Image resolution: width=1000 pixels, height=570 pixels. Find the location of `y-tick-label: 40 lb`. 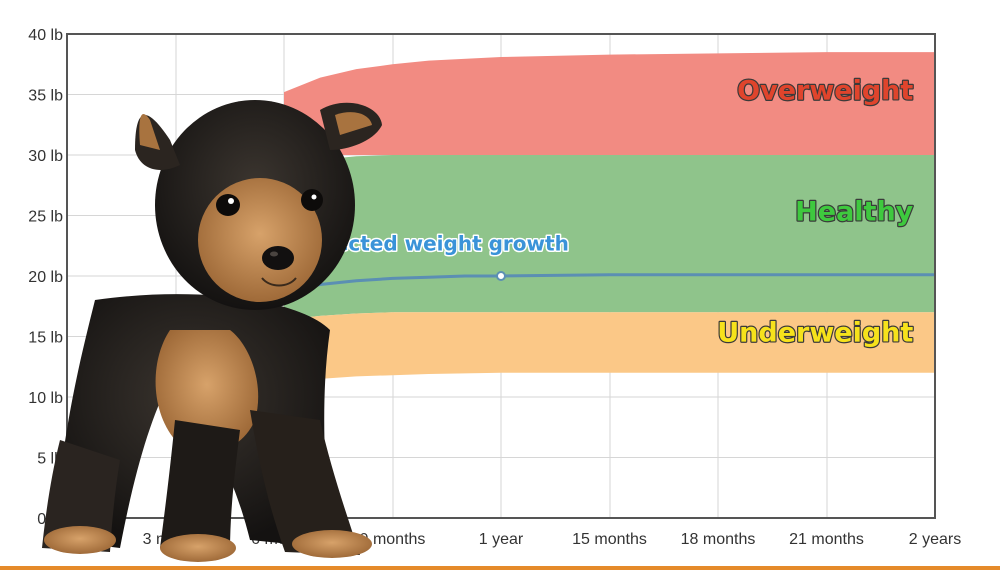

y-tick-label: 40 lb is located at coordinates (45, 35).